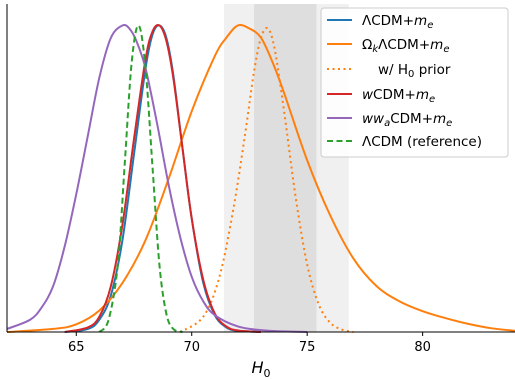  Describe the element at coordinates (267, 373) in the screenshot. I see `x-axis-label-sub: 0` at that location.